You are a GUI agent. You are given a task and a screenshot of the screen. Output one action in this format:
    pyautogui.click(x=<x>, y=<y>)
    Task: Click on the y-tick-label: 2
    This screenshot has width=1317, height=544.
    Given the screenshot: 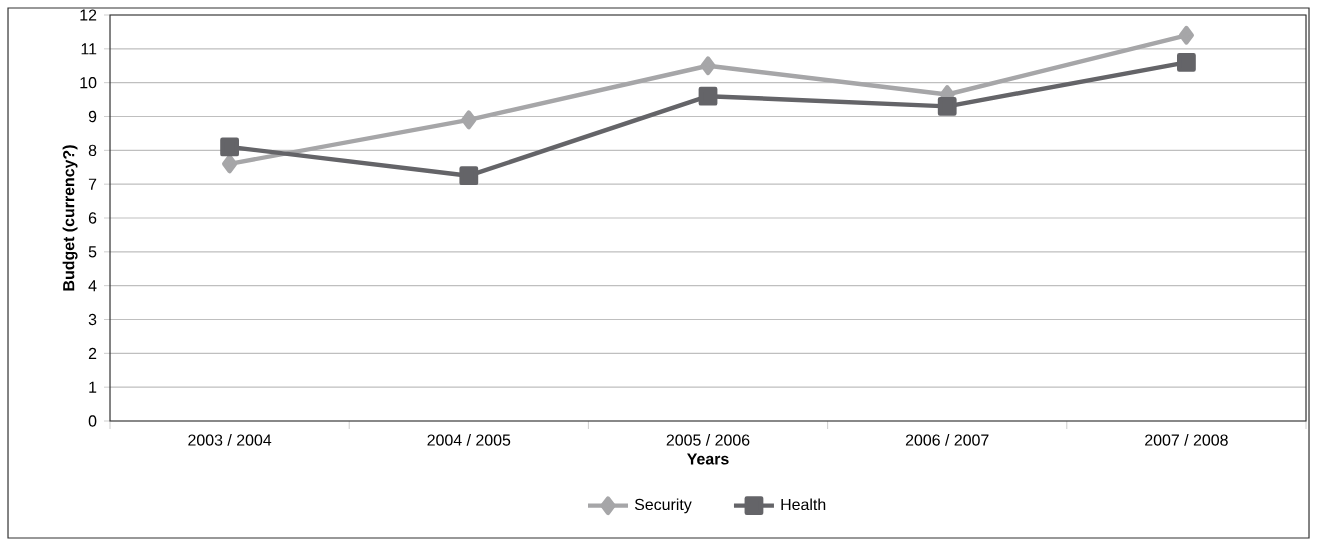 What is the action you would take?
    pyautogui.click(x=92, y=353)
    